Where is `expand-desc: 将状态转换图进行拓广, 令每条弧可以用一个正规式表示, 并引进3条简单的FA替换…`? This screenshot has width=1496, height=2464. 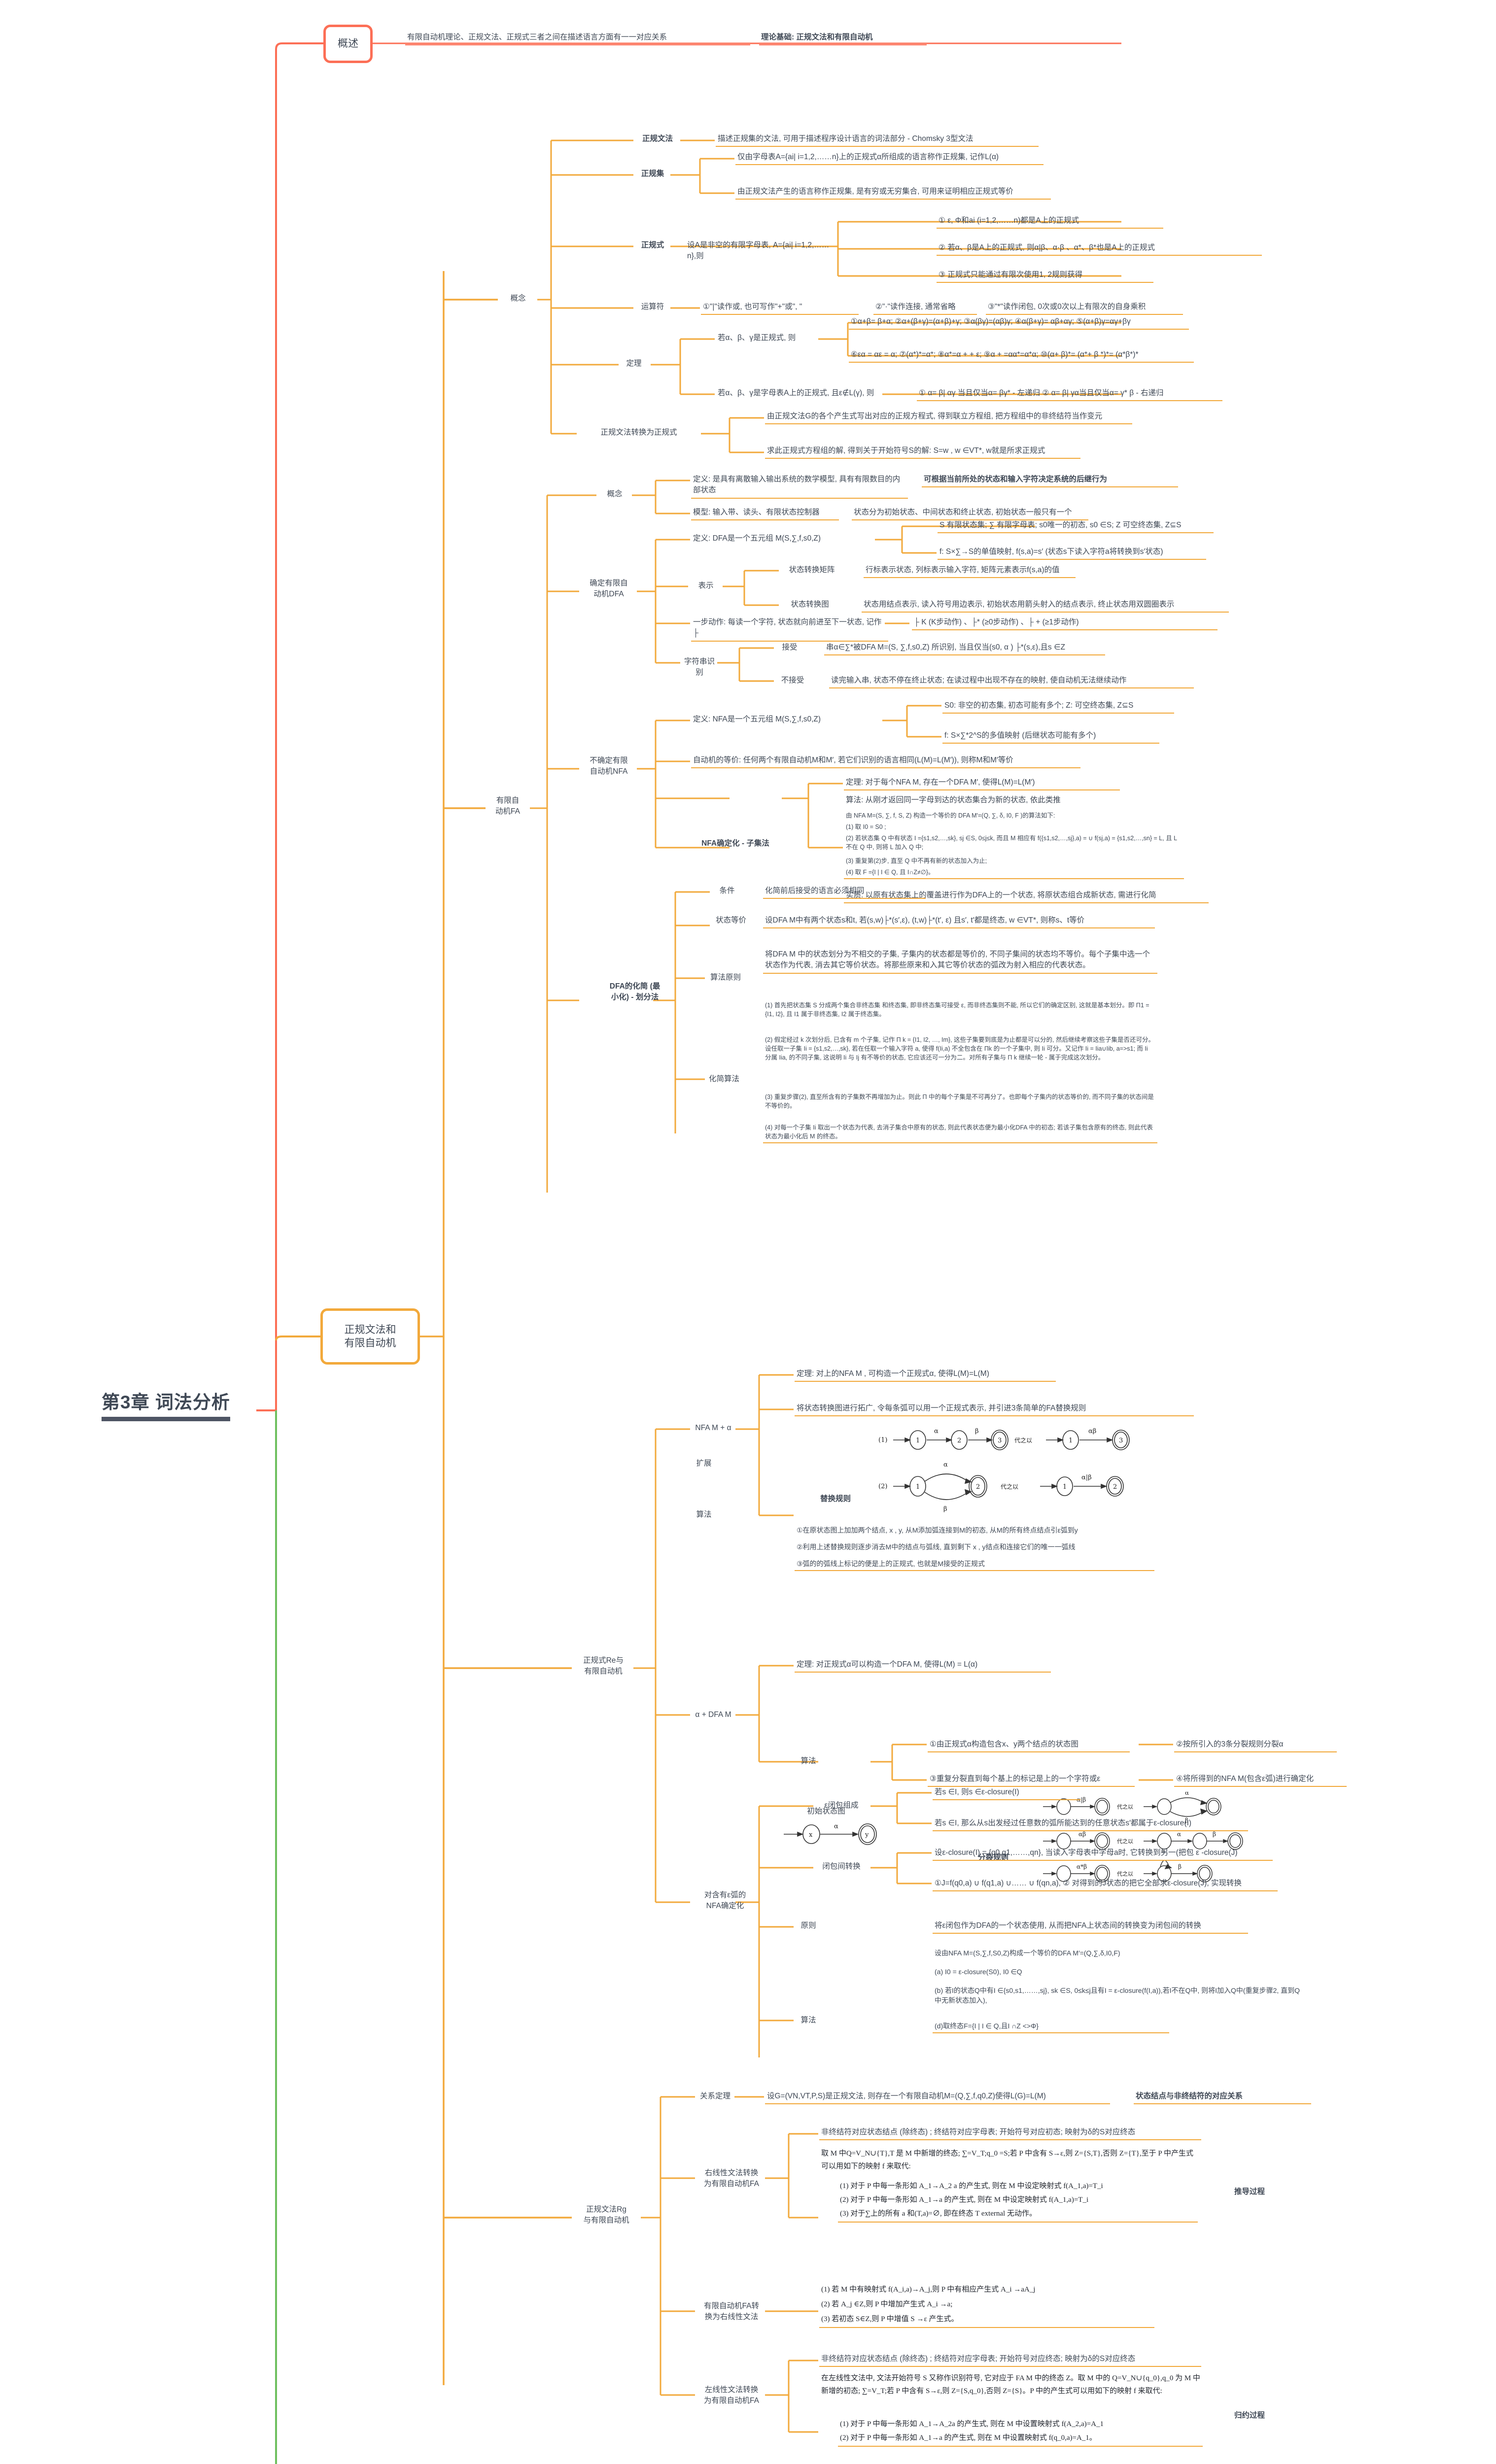
expand-desc: 将状态转换图进行拓广, 令每条弧可以用一个正规式表示, 并引进3条简单的FA替换… is located at coordinates (994, 1410).